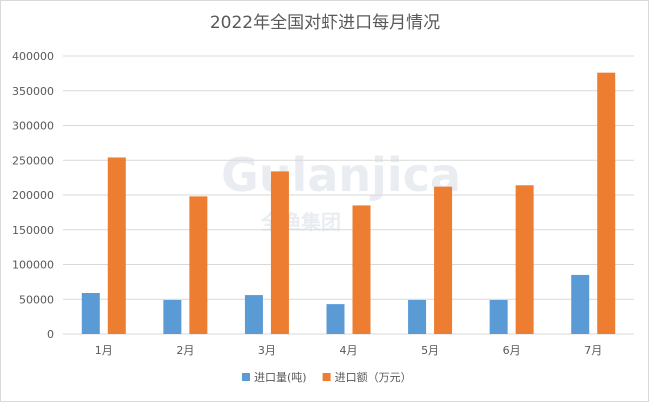 This screenshot has width=649, height=402. I want to click on x-axis-ticks: 1月 2月 3月 4月 5月 6月 7月, so click(348, 350).